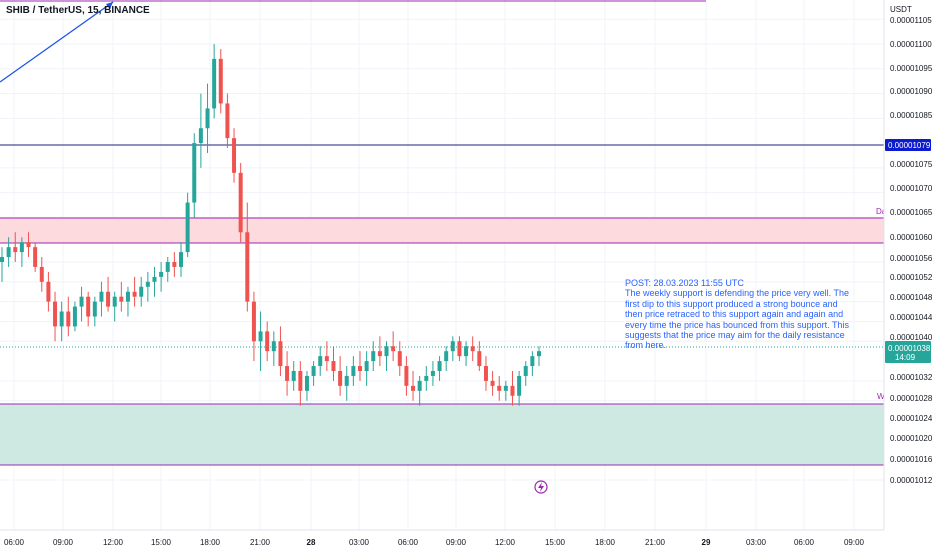 Image resolution: width=932 pixels, height=550 pixels. What do you see at coordinates (911, 317) in the screenshot?
I see `price-tick-label: 0.00001044` at bounding box center [911, 317].